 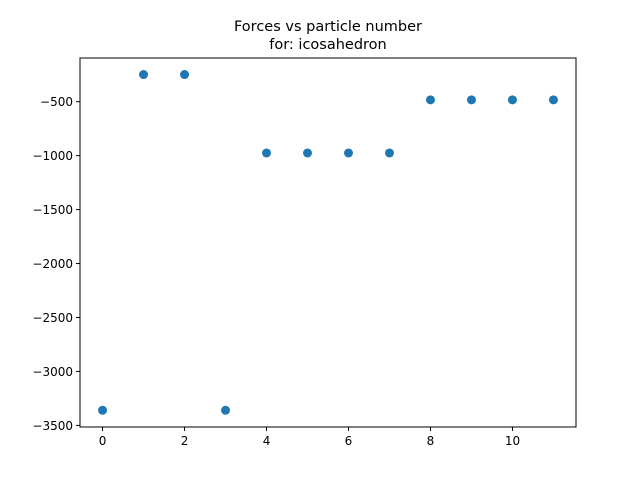 What do you see at coordinates (52, 156) in the screenshot?
I see `y-tick-label: −1000` at bounding box center [52, 156].